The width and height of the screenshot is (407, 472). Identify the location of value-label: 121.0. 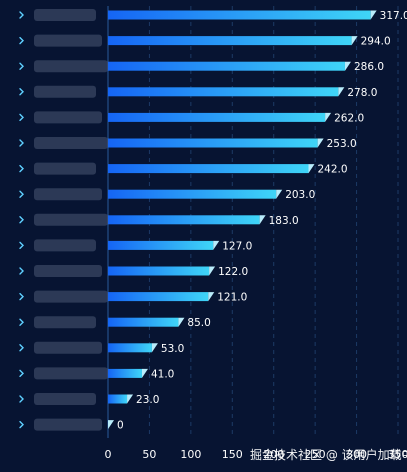
(232, 298).